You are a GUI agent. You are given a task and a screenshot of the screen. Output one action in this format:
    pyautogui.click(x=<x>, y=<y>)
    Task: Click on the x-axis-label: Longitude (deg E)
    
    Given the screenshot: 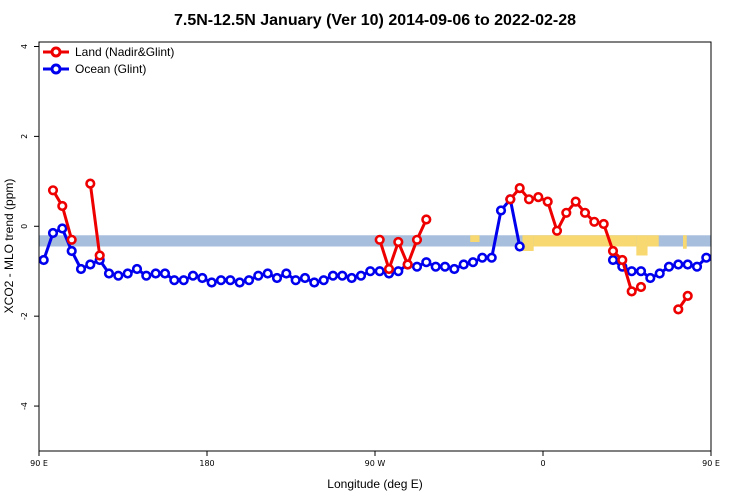 What is the action you would take?
    pyautogui.click(x=374, y=484)
    